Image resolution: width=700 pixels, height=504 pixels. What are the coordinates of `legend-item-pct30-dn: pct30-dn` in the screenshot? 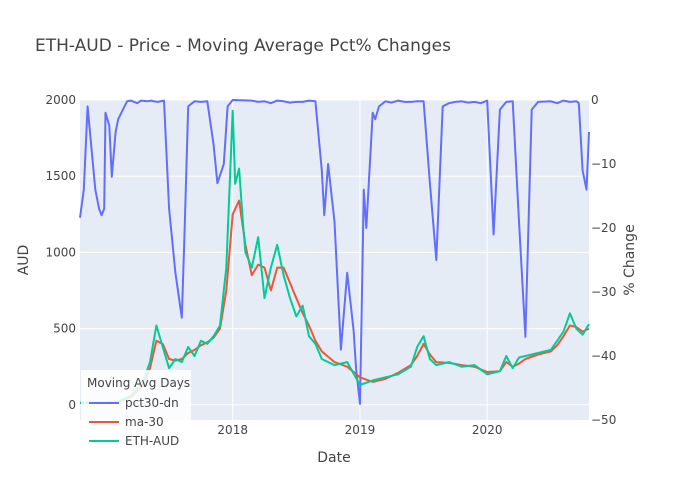 It's located at (134, 403).